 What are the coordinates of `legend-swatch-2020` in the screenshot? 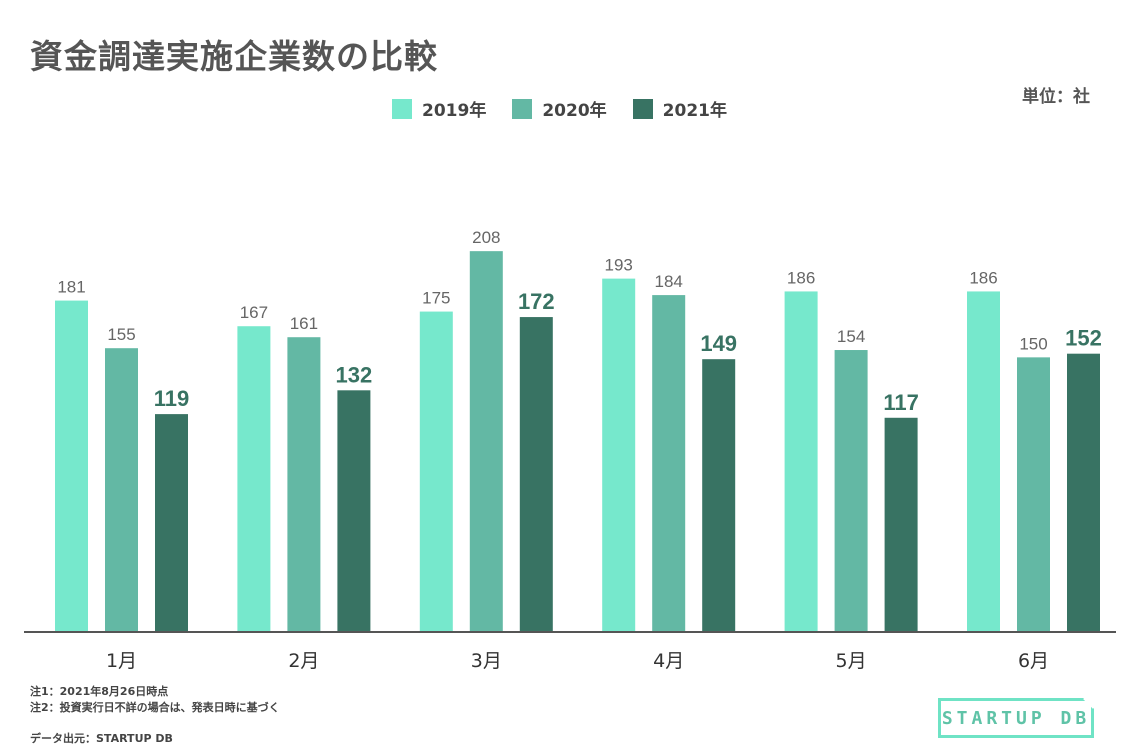 It's located at (522, 108).